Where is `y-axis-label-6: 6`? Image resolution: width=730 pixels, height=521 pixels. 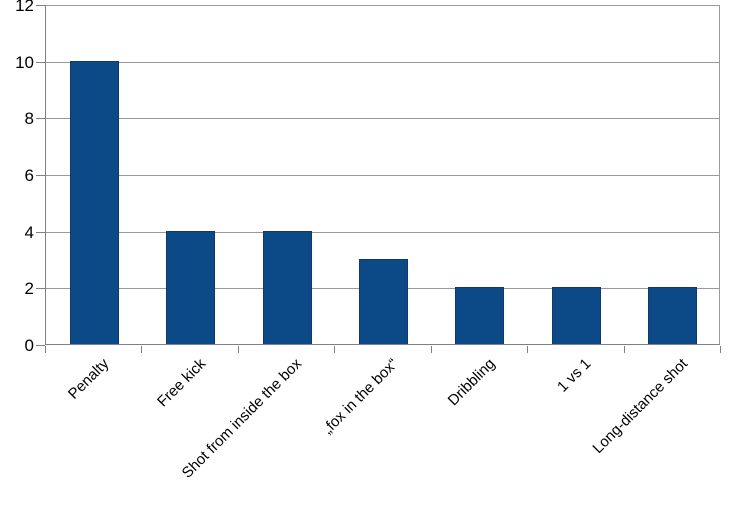 y-axis-label-6: 6 is located at coordinates (29, 175).